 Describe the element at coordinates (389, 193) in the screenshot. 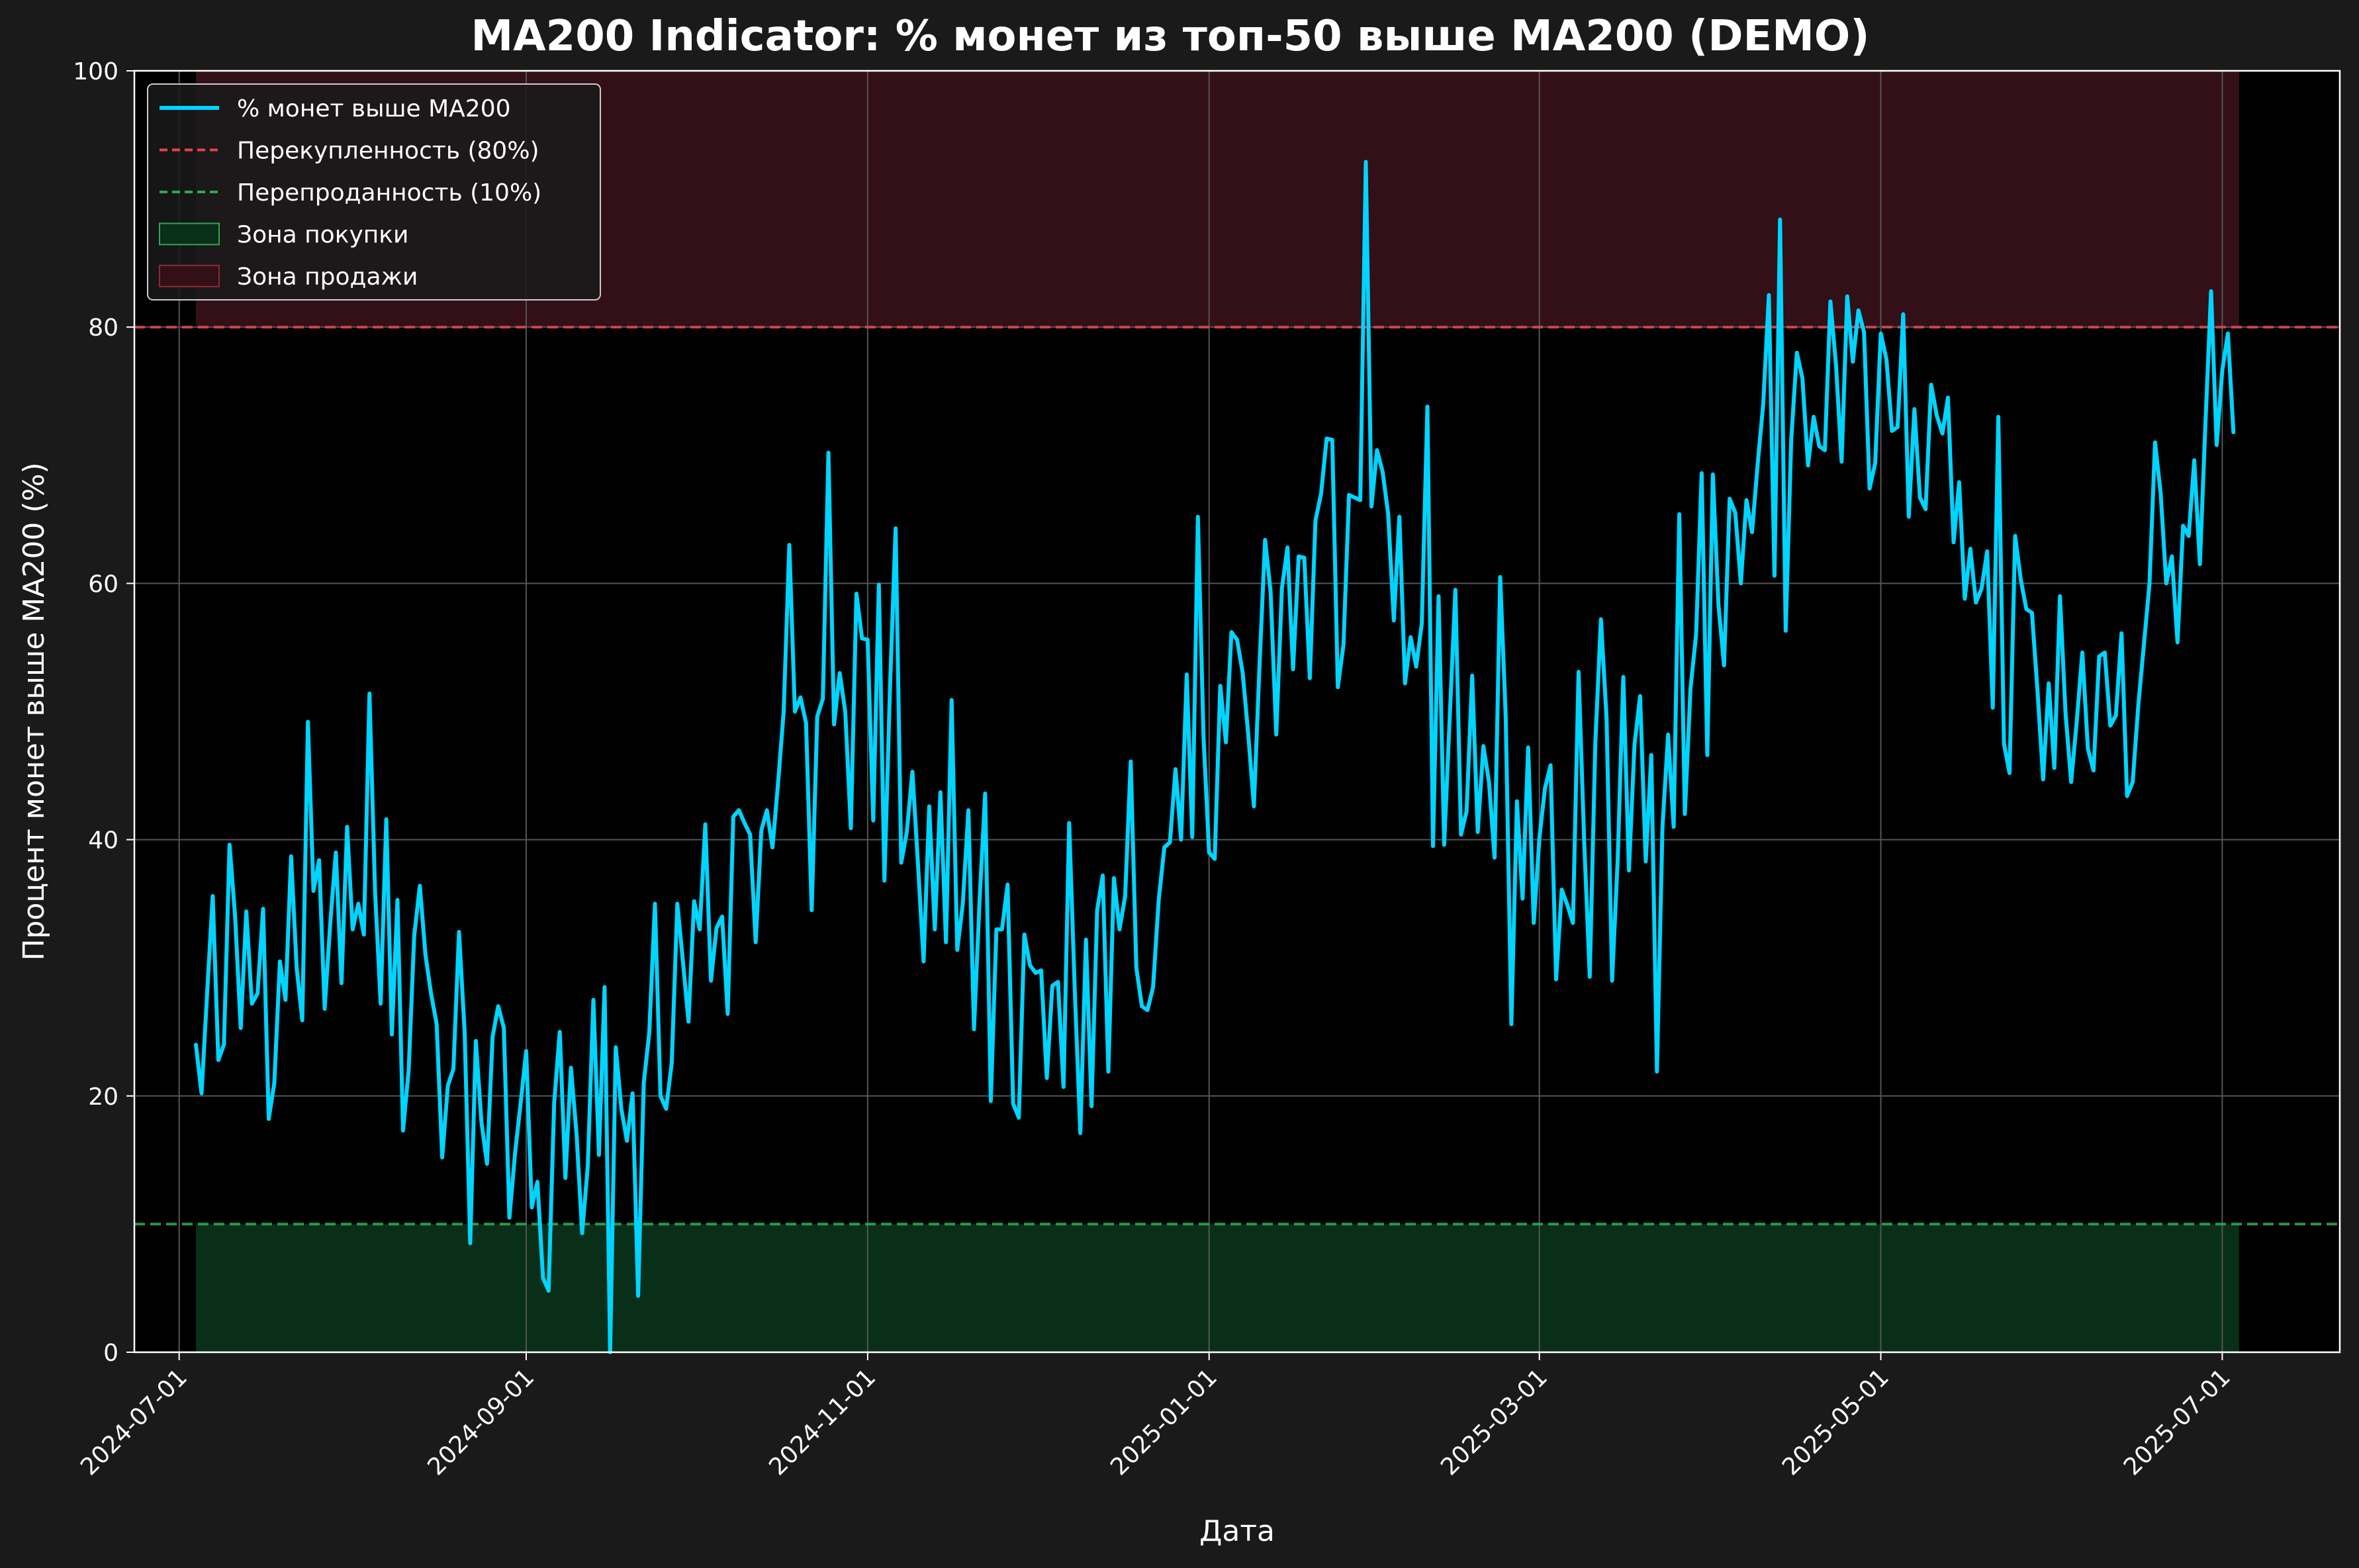

I see `legend-label: Перепроданность (10%)` at that location.